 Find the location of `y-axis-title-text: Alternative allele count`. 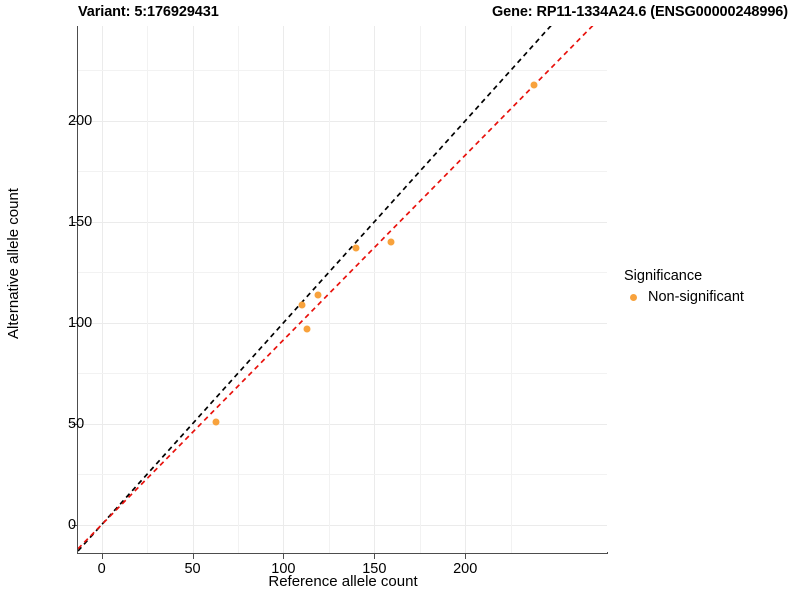

y-axis-title-text: Alternative allele count is located at coordinates (13, 263).